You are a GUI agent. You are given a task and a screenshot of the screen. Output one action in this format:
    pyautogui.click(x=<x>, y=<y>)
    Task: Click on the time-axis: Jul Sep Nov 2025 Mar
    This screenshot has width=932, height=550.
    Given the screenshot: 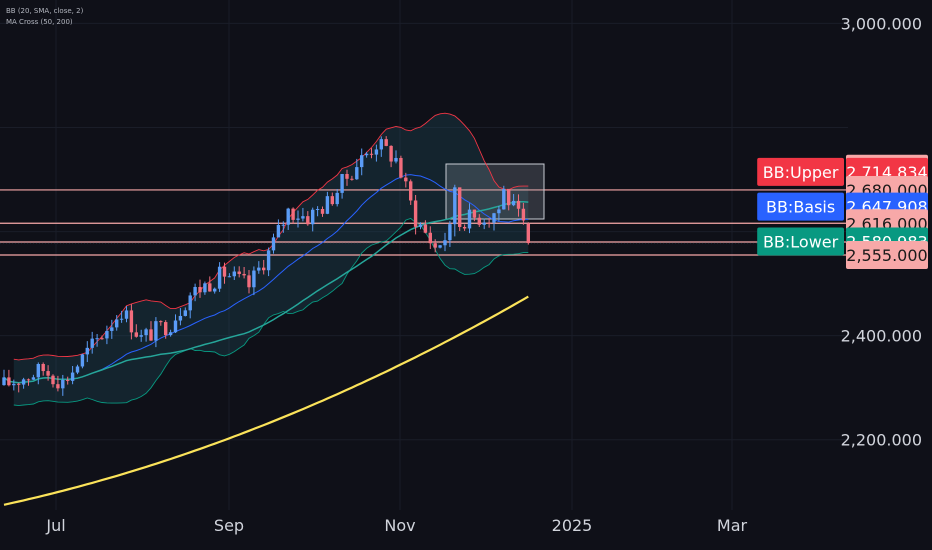 What is the action you would take?
    pyautogui.click(x=396, y=525)
    